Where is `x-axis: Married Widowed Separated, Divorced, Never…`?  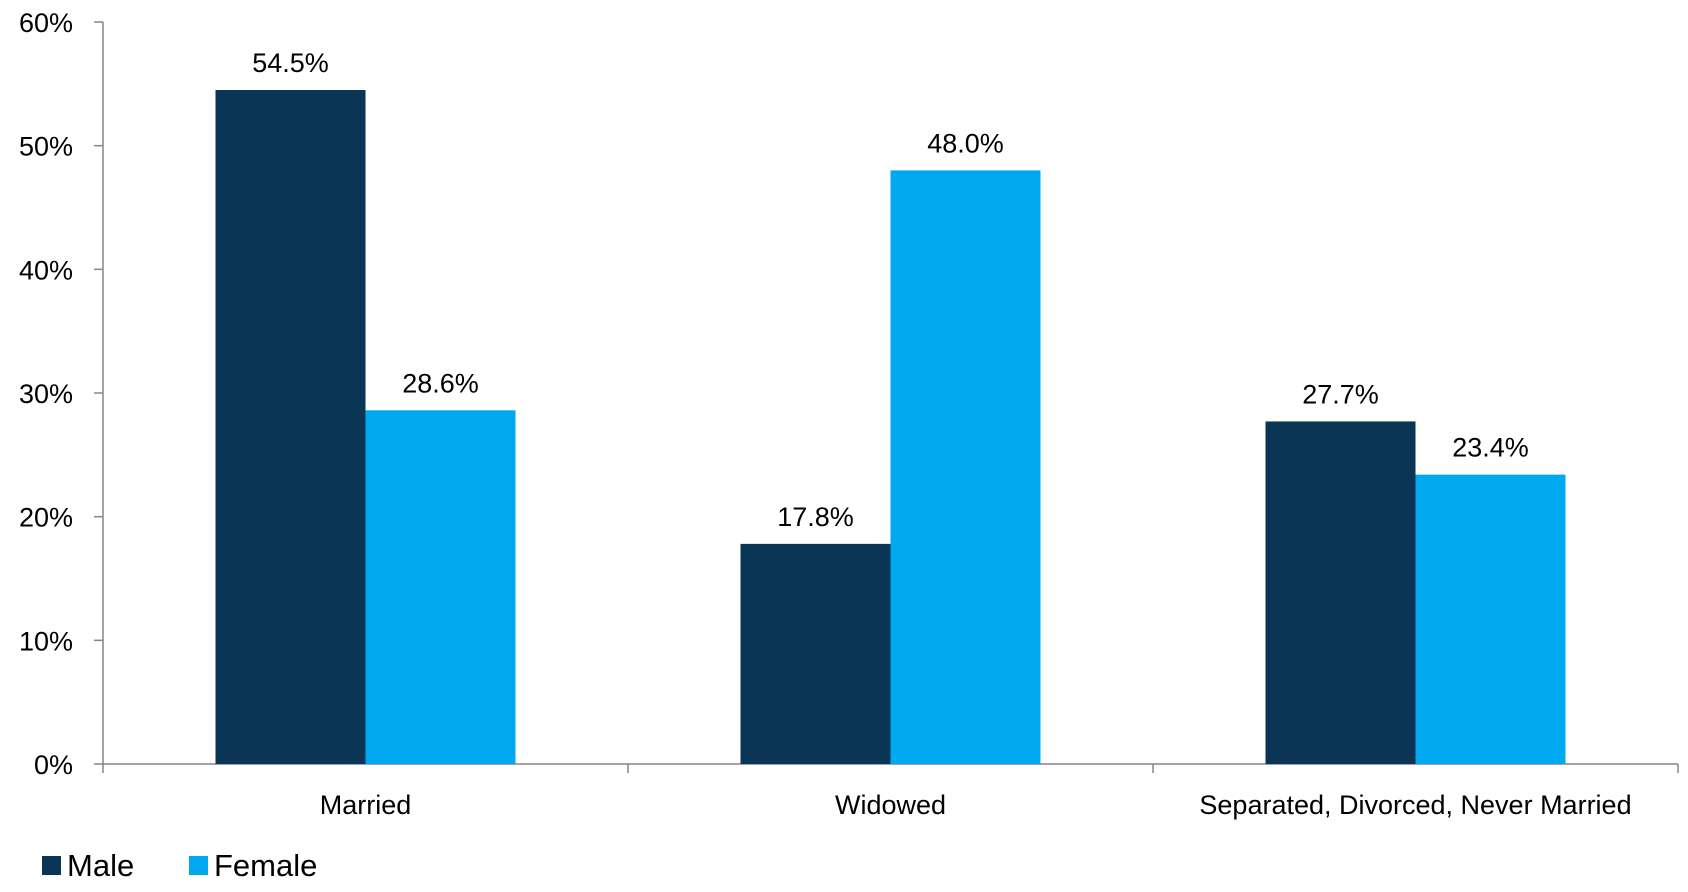
x-axis: Married Widowed Separated, Divorced, Never… is located at coordinates (890, 791).